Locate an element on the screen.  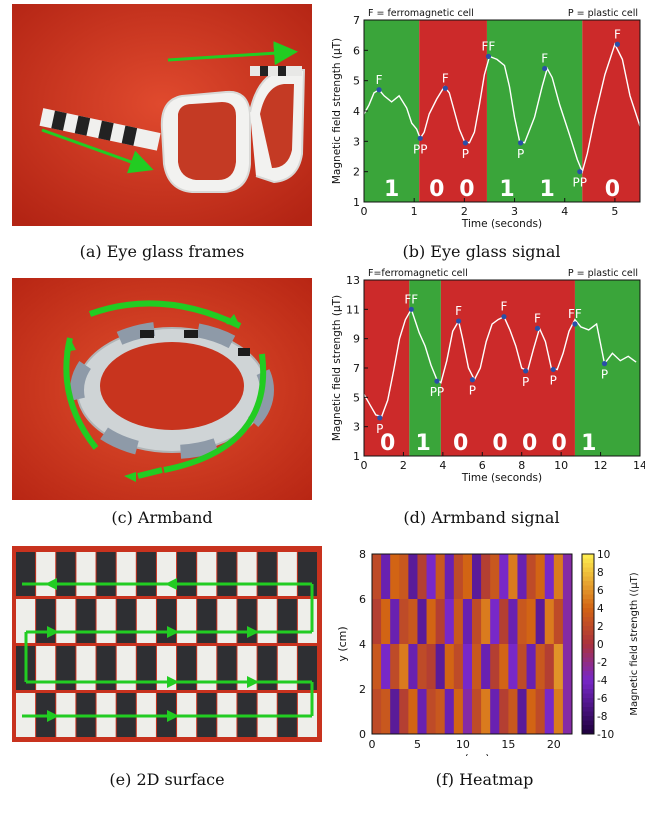
region-ferro is located at coordinates (387, 368).